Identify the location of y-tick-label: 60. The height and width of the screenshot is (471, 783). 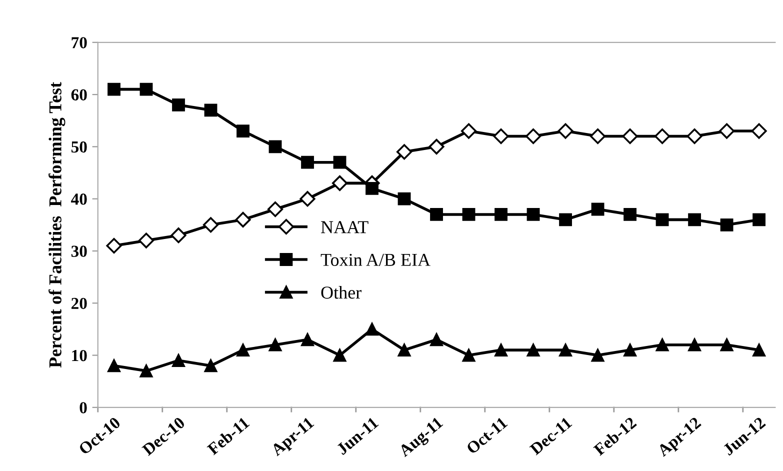
(79, 94).